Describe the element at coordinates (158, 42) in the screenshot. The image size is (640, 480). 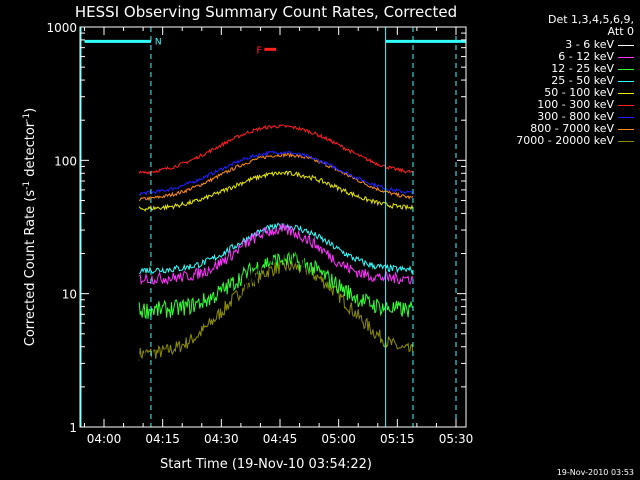
I see `night-label: N` at that location.